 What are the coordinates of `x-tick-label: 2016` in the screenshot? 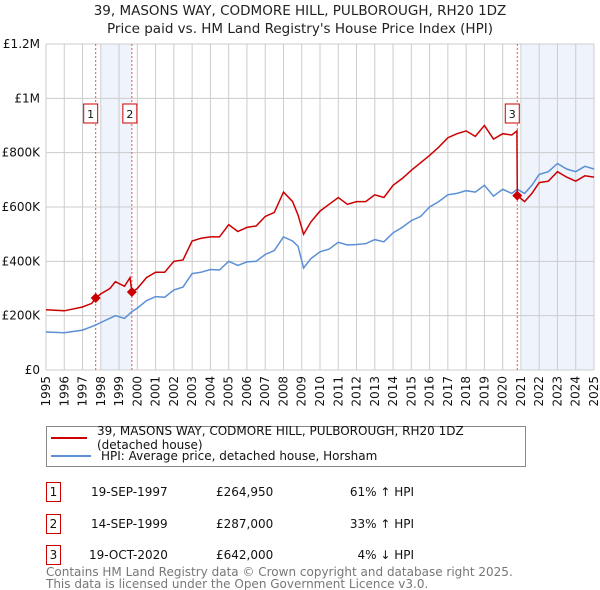 It's located at (430, 391).